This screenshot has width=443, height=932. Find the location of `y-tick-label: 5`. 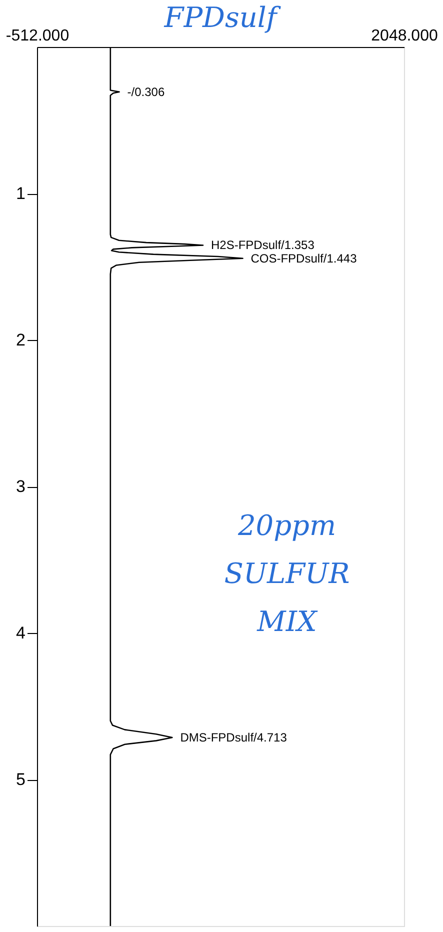

y-tick-label: 5 is located at coordinates (21, 779).